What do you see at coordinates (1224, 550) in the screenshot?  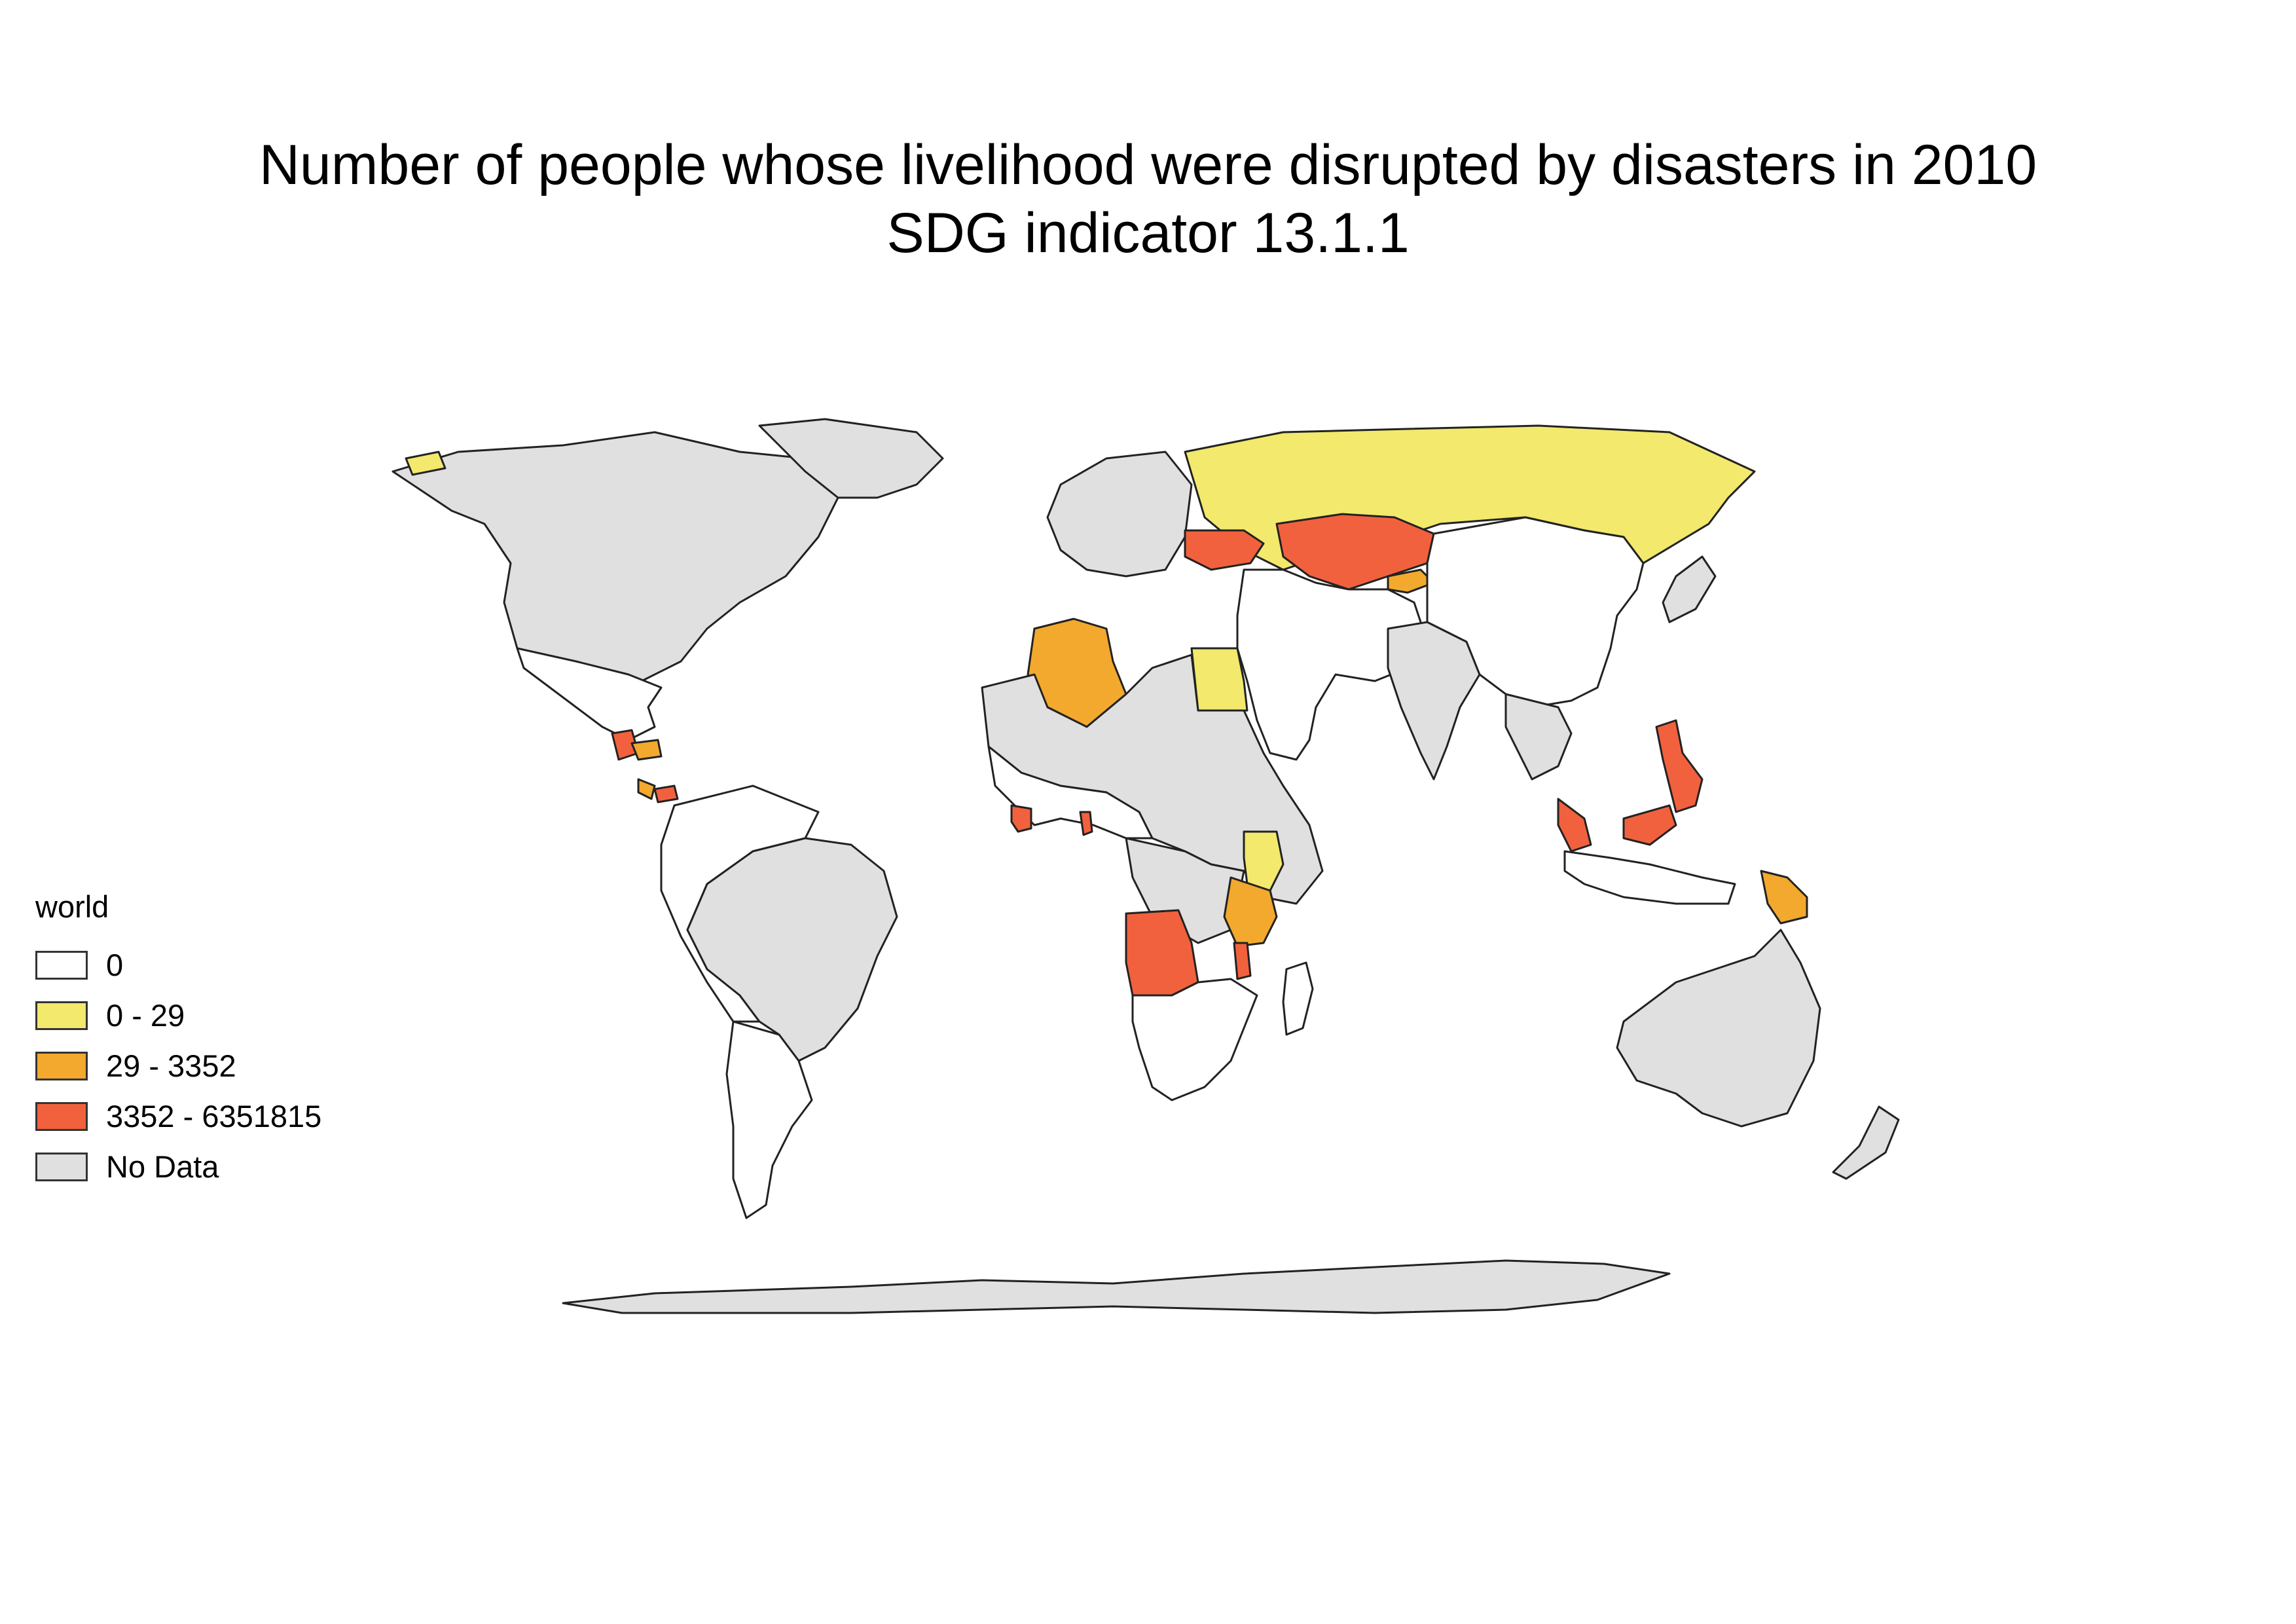 I see `region-ukraine` at bounding box center [1224, 550].